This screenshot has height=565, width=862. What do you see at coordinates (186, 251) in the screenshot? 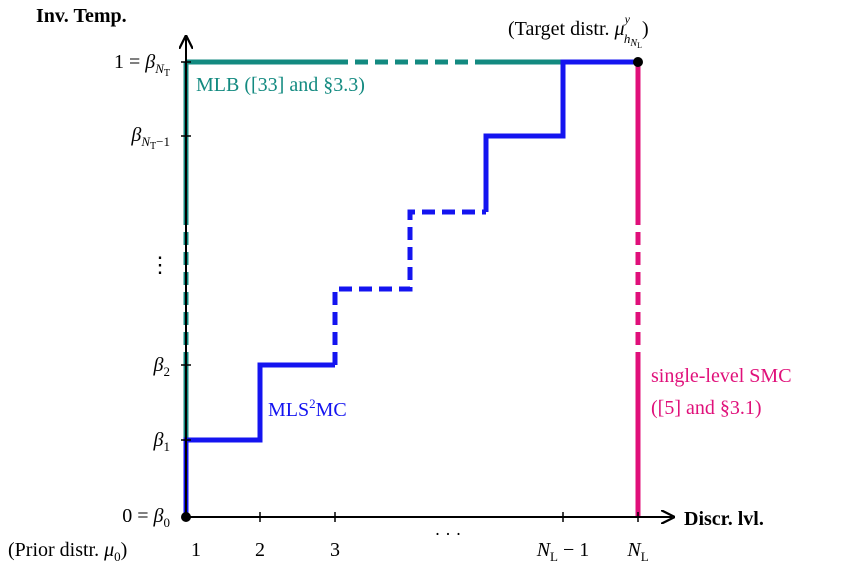
I see `y-tick-marks` at bounding box center [186, 251].